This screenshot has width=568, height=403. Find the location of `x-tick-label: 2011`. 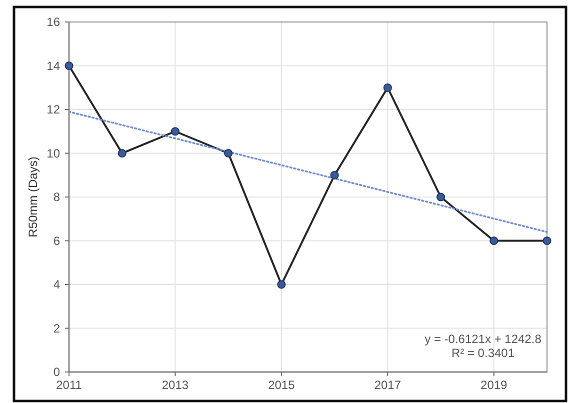

x-tick-label: 2011 is located at coordinates (69, 385).